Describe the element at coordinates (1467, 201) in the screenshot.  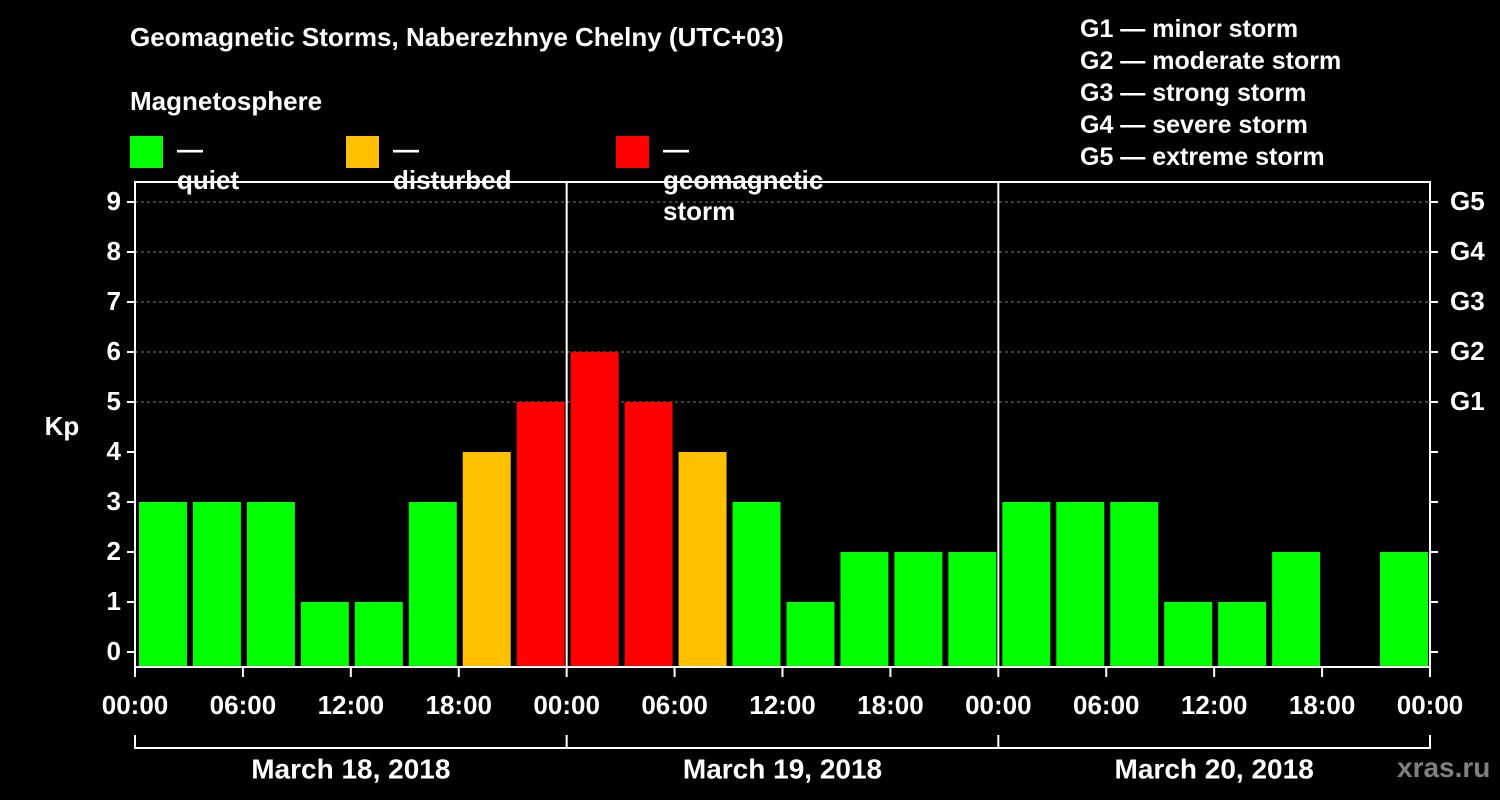
I see `y2-tick-label-g5: G5` at that location.